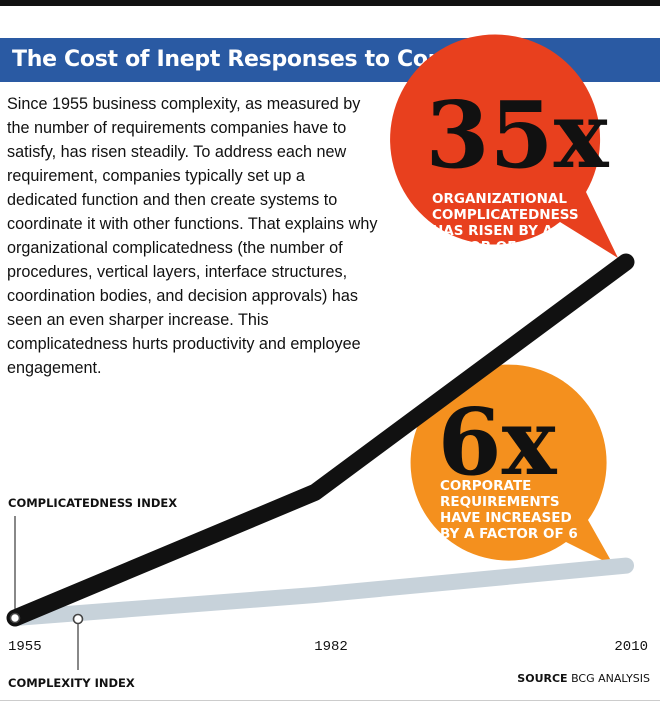 The width and height of the screenshot is (660, 716). I want to click on marker-complicatedness-start, so click(15, 618).